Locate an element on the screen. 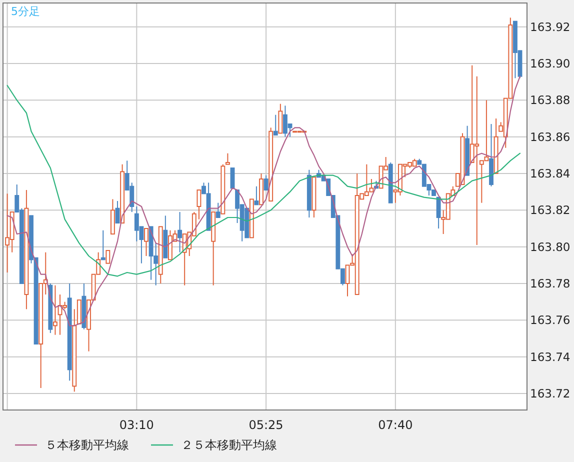 The image size is (574, 462). y-tick-label: 163.76 is located at coordinates (550, 320).